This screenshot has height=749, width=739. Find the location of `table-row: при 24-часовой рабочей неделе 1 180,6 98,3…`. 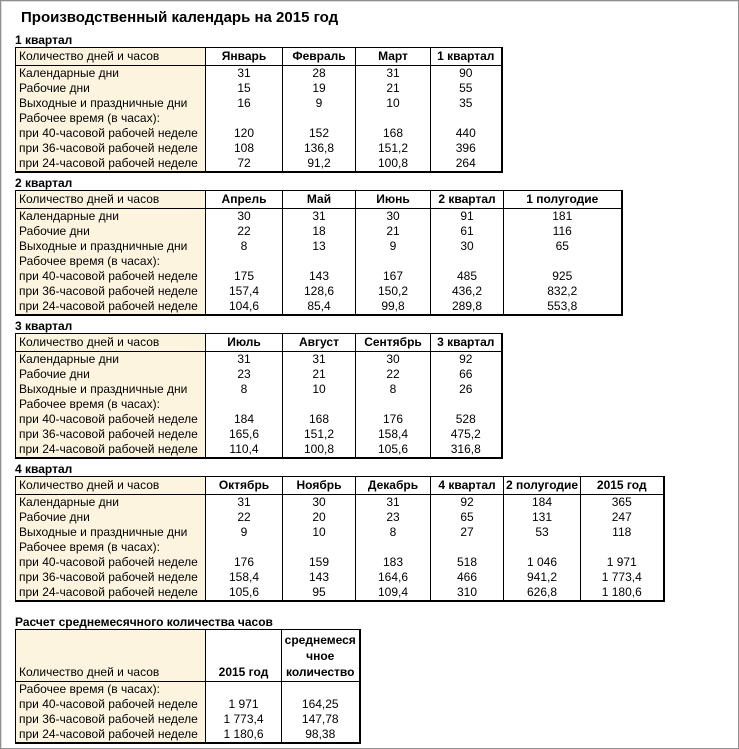

table-row: при 24-часовой рабочей неделе 1 180,6 98,3… is located at coordinates (187, 735).